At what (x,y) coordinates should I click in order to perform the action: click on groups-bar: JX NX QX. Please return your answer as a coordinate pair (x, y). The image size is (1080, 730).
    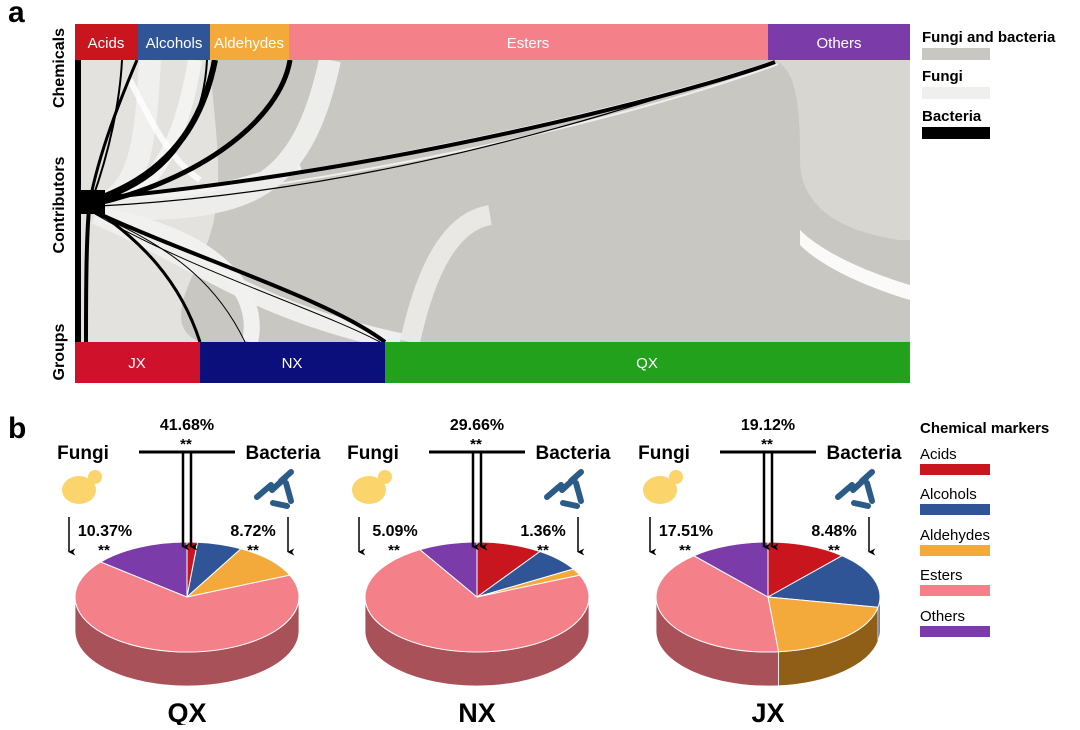
    Looking at the image, I should click on (492, 362).